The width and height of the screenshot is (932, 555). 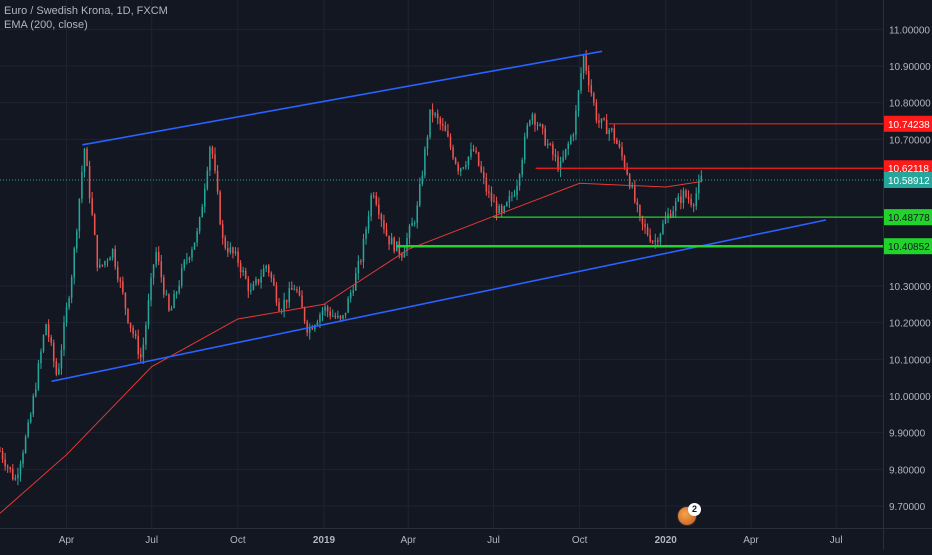 What do you see at coordinates (86, 11) in the screenshot?
I see `symbol-label: Euro / Swedish Krona, 1D, FXCM` at bounding box center [86, 11].